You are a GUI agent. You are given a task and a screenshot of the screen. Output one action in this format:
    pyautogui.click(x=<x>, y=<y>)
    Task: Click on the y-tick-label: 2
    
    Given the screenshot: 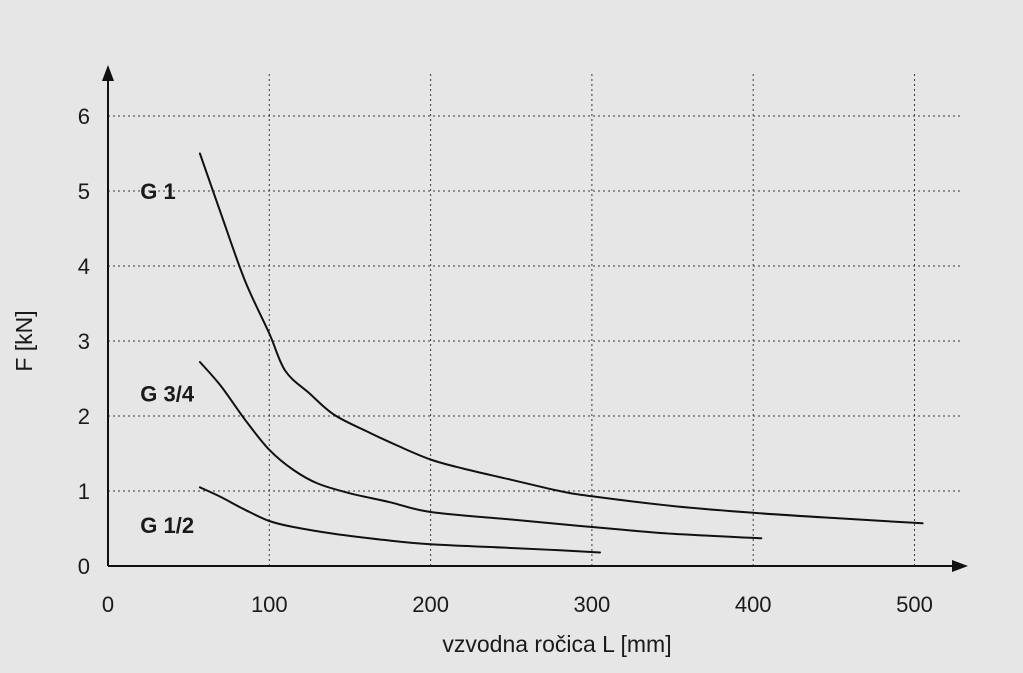 What is the action you would take?
    pyautogui.click(x=84, y=416)
    